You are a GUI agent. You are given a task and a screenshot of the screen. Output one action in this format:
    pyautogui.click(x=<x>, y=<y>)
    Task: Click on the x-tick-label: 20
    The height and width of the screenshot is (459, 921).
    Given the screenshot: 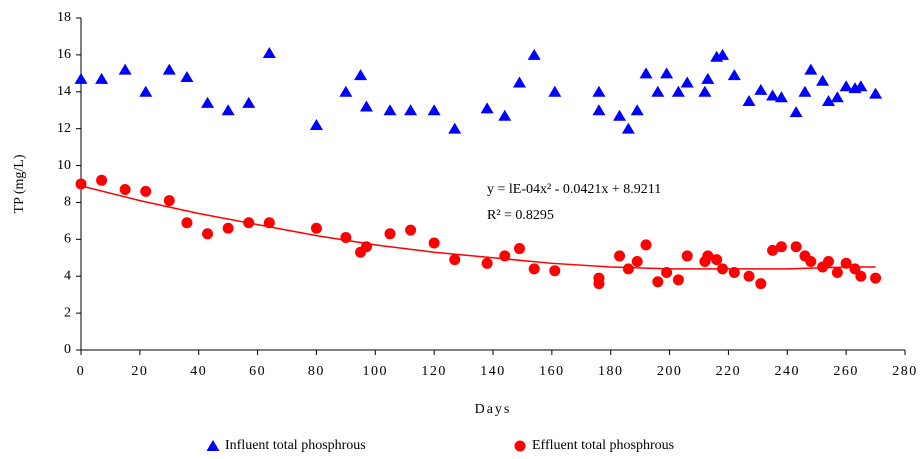 What is the action you would take?
    pyautogui.click(x=139, y=371)
    